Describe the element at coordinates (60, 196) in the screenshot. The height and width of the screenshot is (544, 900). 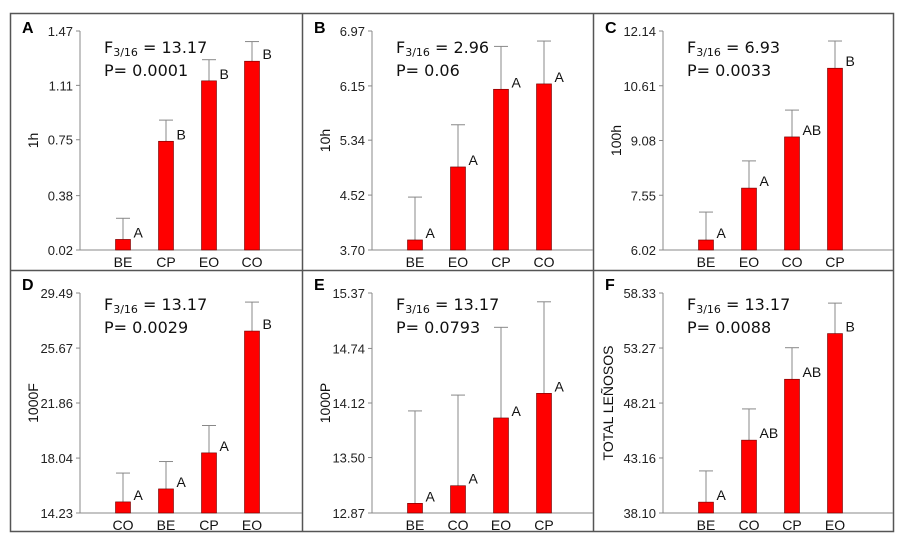
I see `y-tick-label: 0.38` at that location.